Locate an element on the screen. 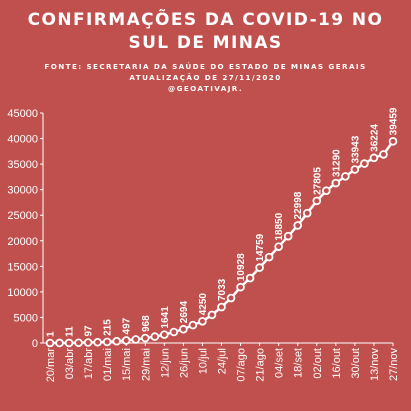  data-label: 27805 is located at coordinates (317, 181).